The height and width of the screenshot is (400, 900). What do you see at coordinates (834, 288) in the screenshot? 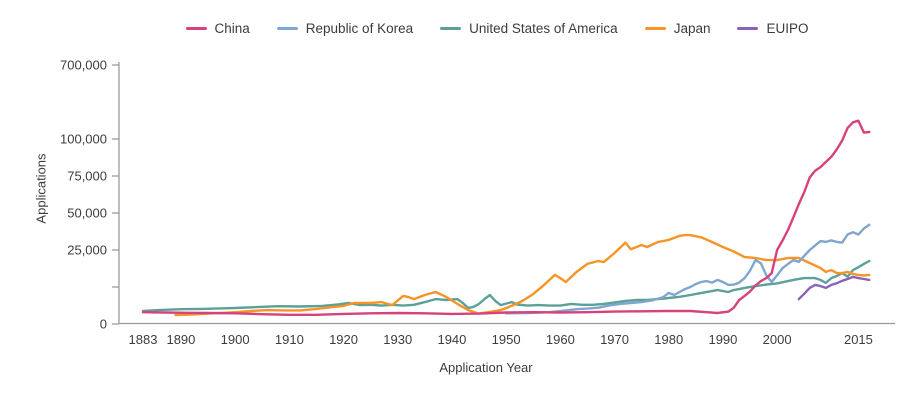
I see `series-line-euipo` at bounding box center [834, 288].